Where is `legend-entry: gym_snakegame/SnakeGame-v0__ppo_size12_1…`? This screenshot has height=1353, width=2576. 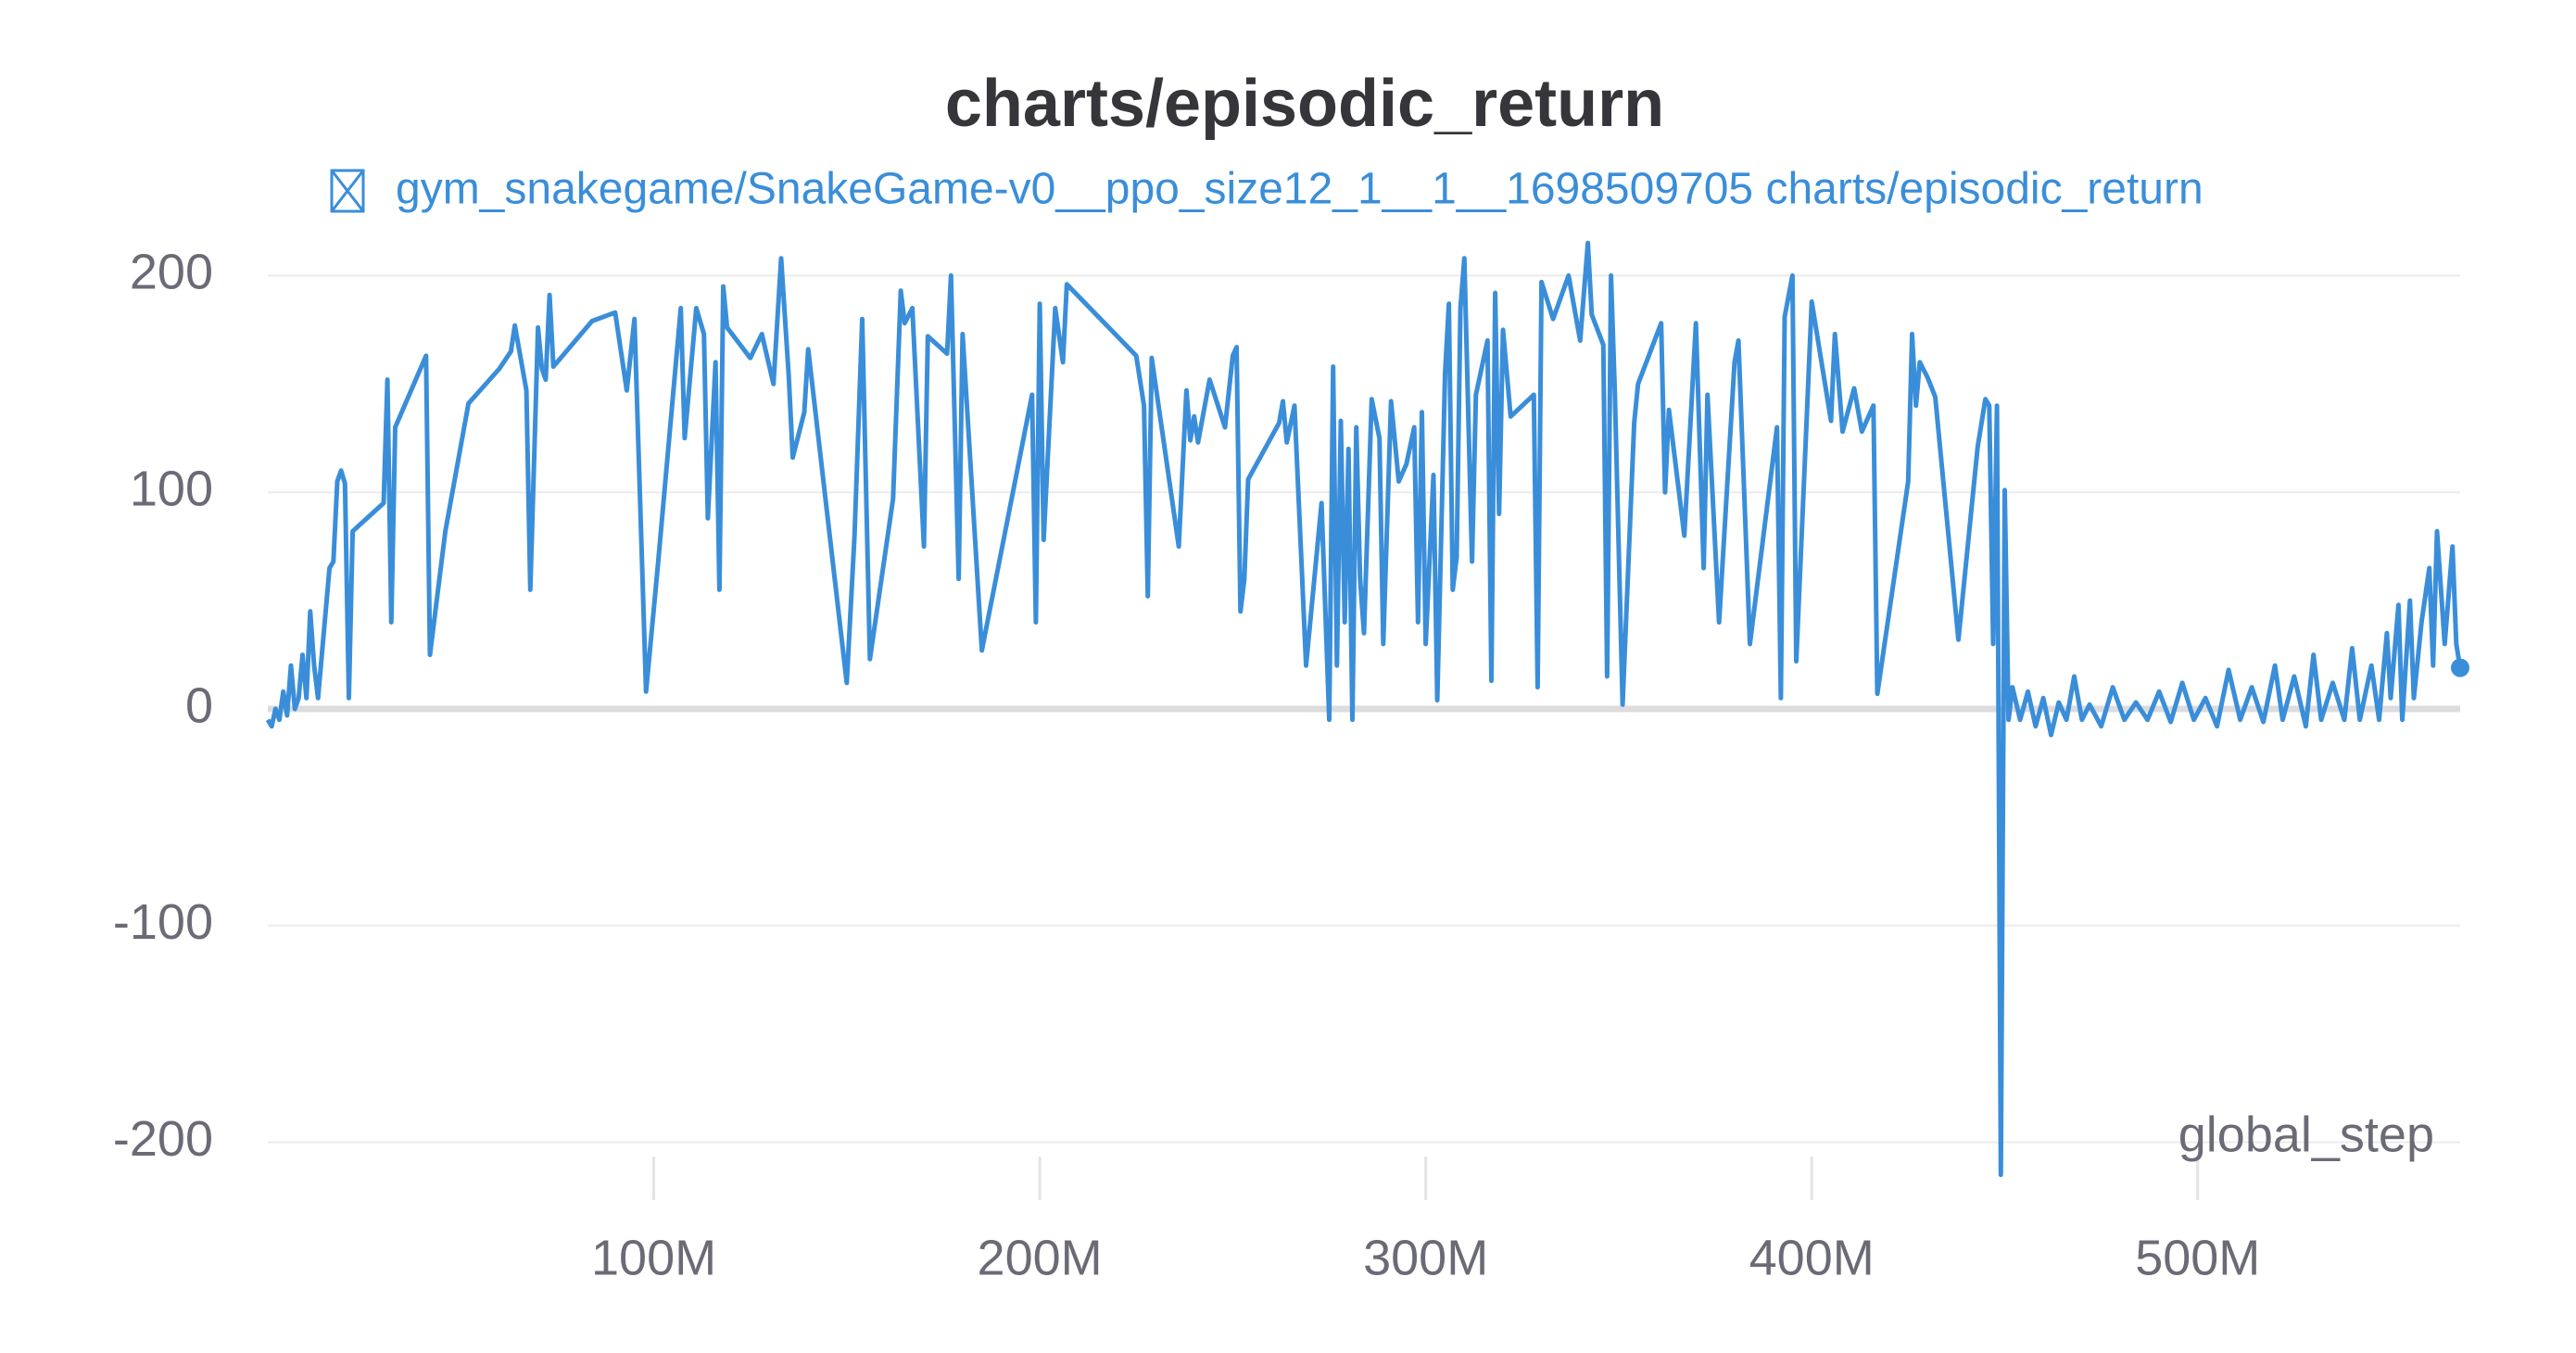 legend-entry: gym_snakegame/SnakeGame-v0__ppo_size12_1… is located at coordinates (1300, 189).